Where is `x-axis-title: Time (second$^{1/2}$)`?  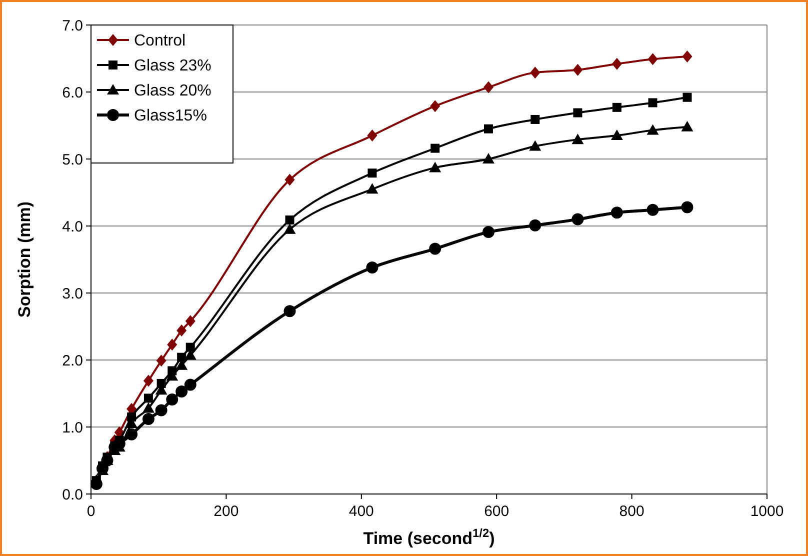 x-axis-title: Time (second$^{1/2}$) is located at coordinates (429, 537).